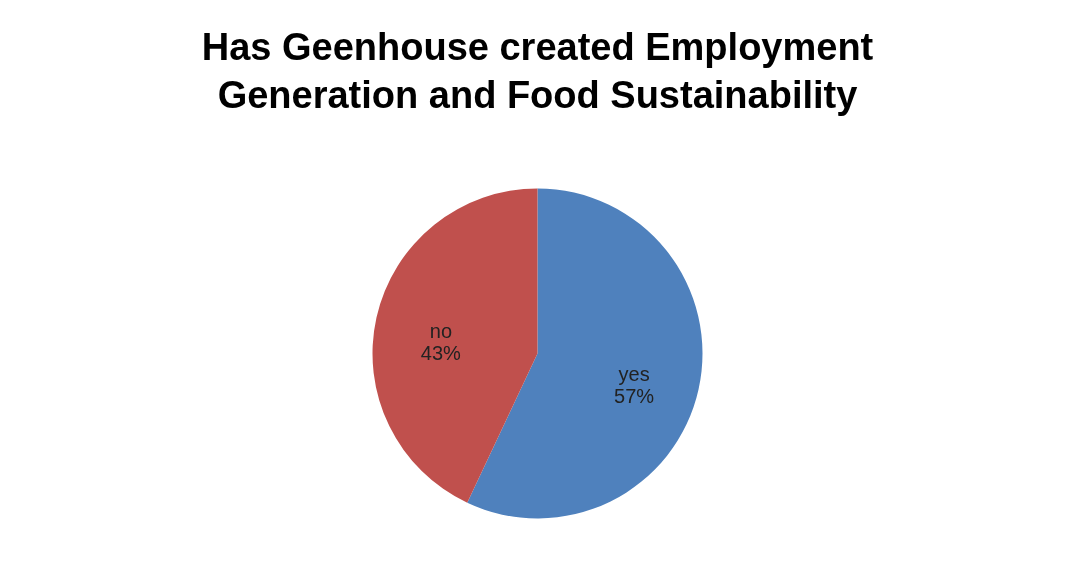 This screenshot has height=579, width=1081. What do you see at coordinates (537, 71) in the screenshot?
I see `chart-title: Has Geenhouse created Employment Generation and Food Sustainability` at bounding box center [537, 71].